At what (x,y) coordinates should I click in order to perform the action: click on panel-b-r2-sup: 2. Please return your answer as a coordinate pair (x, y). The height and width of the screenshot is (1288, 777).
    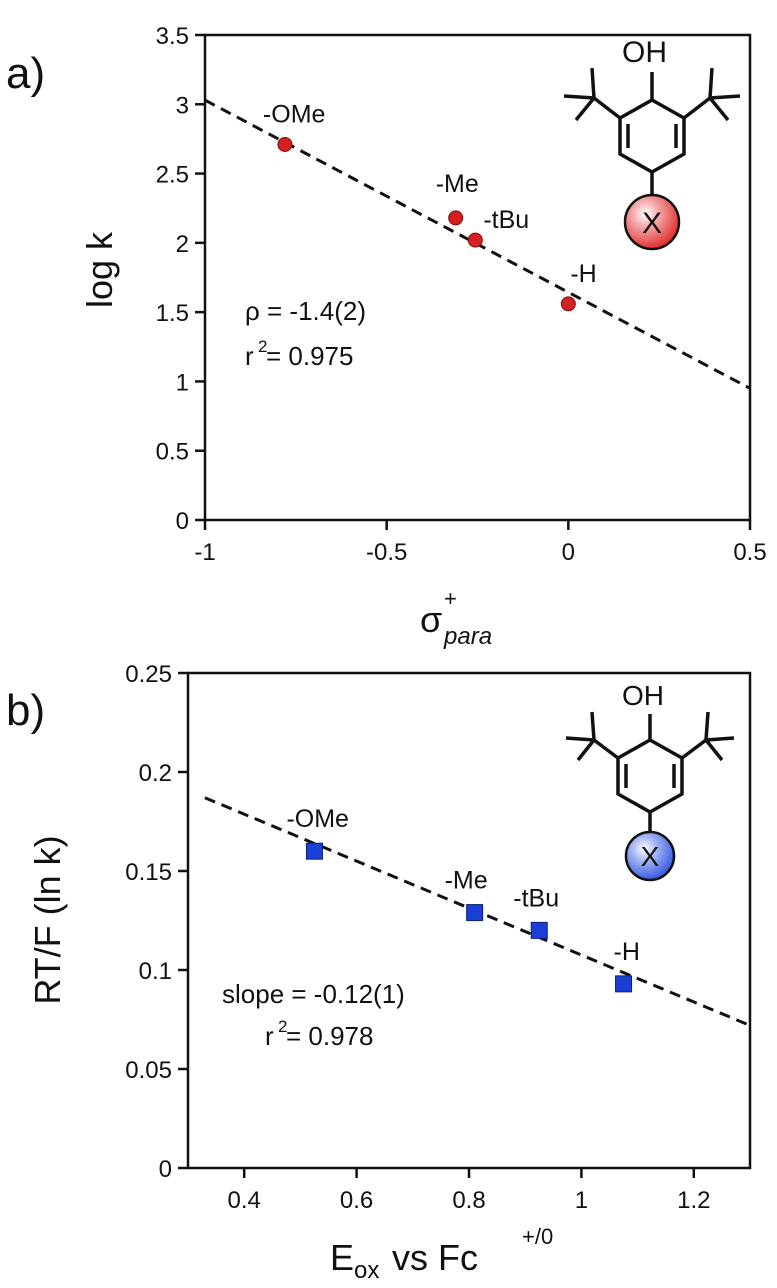
    Looking at the image, I should click on (282, 1026).